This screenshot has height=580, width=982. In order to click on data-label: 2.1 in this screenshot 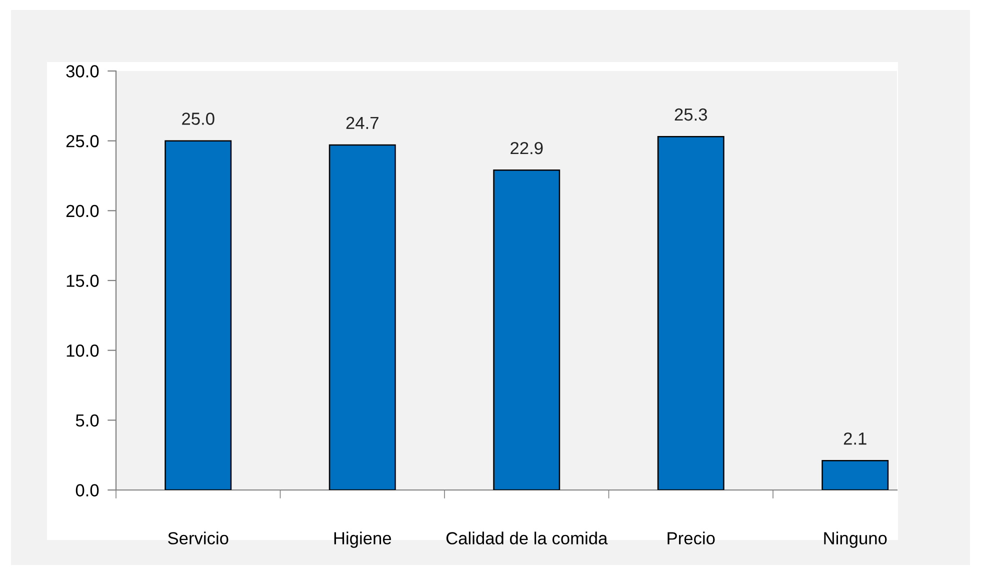, I will do `click(855, 438)`.